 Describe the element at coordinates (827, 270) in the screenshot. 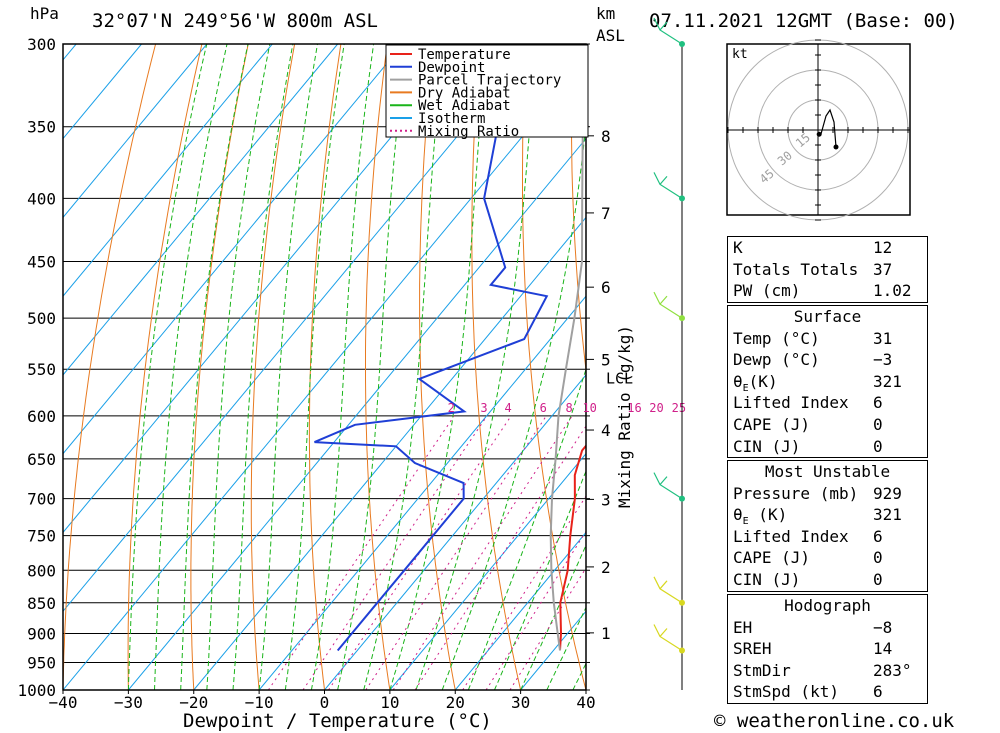

I see `totals-row: Totals Totals 37` at that location.